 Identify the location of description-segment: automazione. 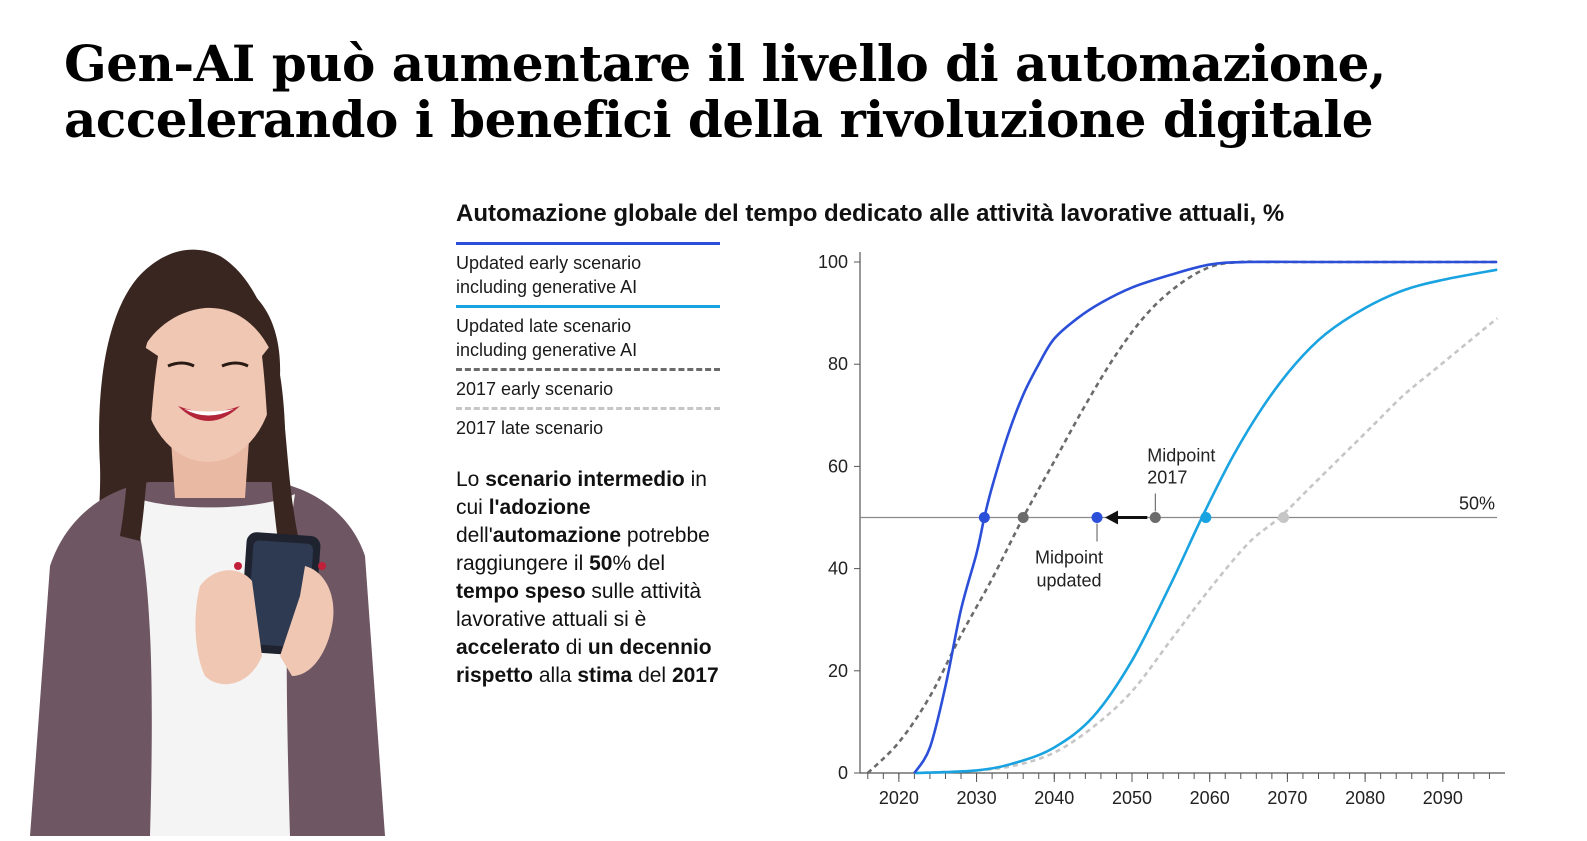
(557, 535).